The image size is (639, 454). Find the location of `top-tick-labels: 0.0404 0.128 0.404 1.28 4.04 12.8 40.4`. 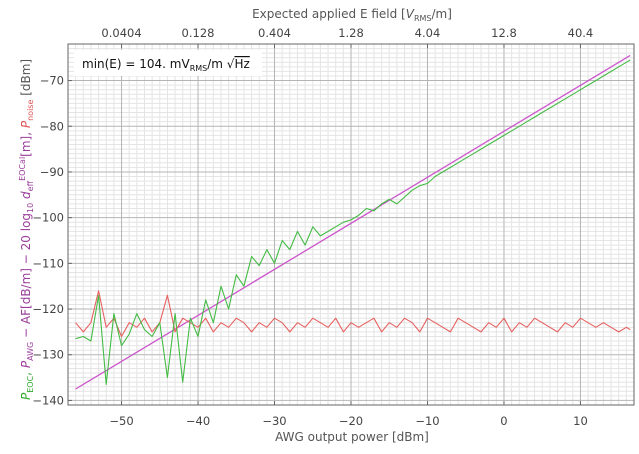

top-tick-labels: 0.0404 0.128 0.404 1.28 4.04 12.8 40.4 is located at coordinates (347, 37).